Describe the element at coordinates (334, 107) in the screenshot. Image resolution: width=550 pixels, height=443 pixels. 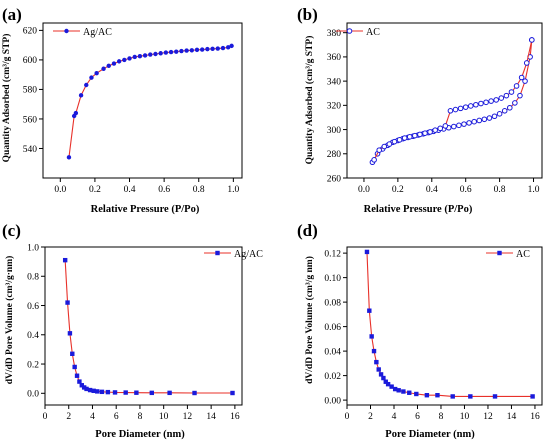
I see `y-tick-label-b-3: 320` at that location.